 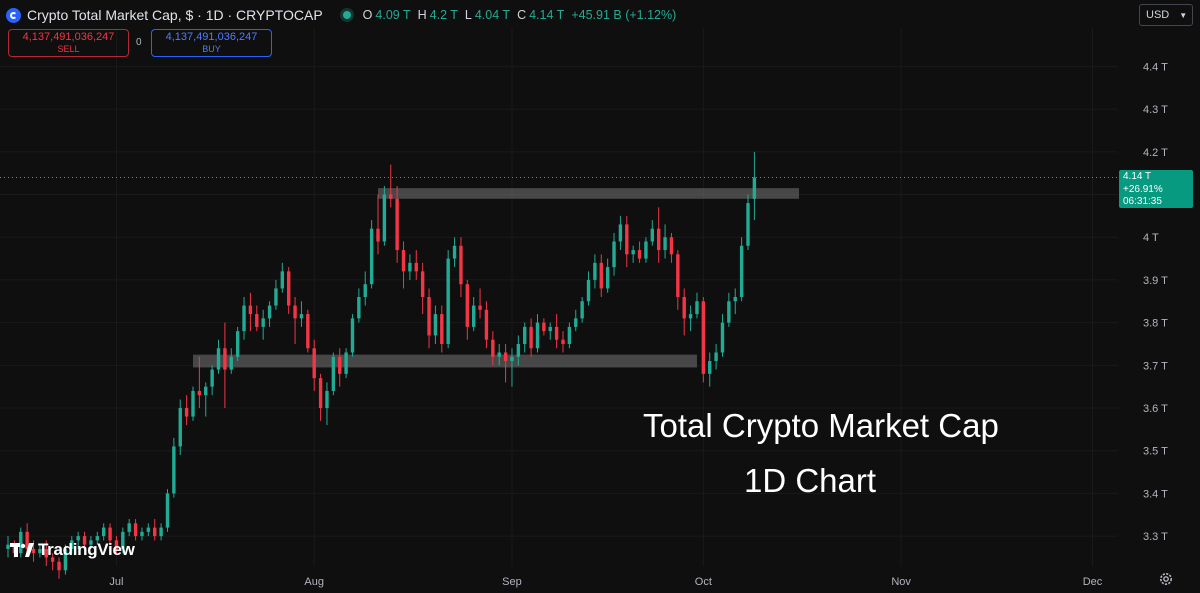 I want to click on x-tick-label: Aug, so click(x=314, y=582).